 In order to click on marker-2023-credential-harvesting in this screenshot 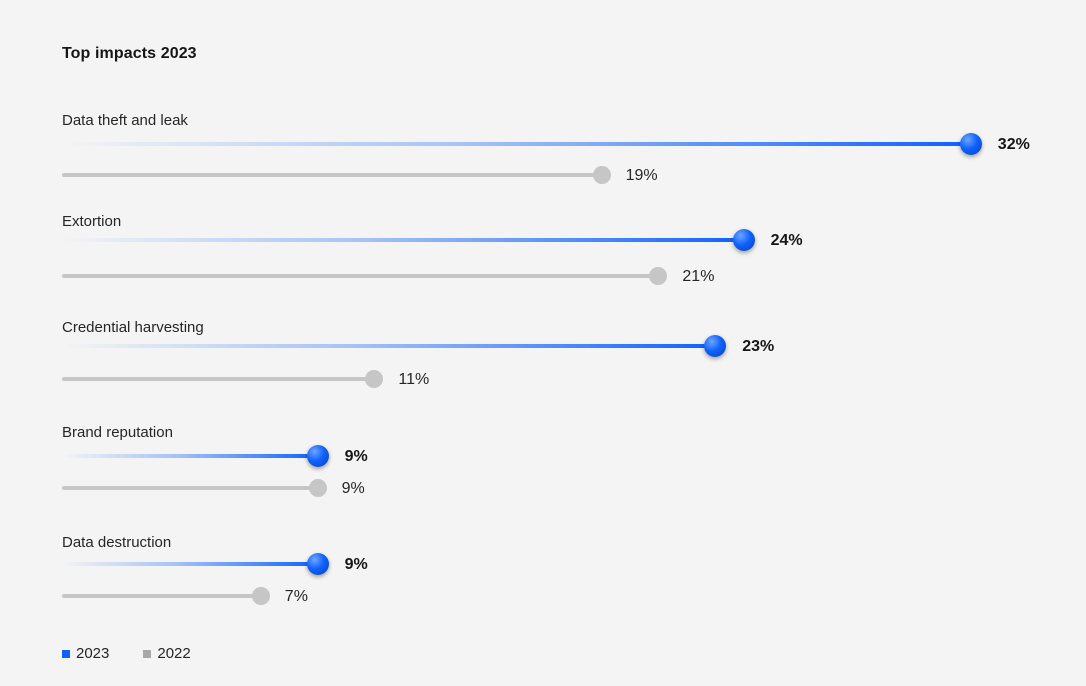, I will do `click(715, 346)`.